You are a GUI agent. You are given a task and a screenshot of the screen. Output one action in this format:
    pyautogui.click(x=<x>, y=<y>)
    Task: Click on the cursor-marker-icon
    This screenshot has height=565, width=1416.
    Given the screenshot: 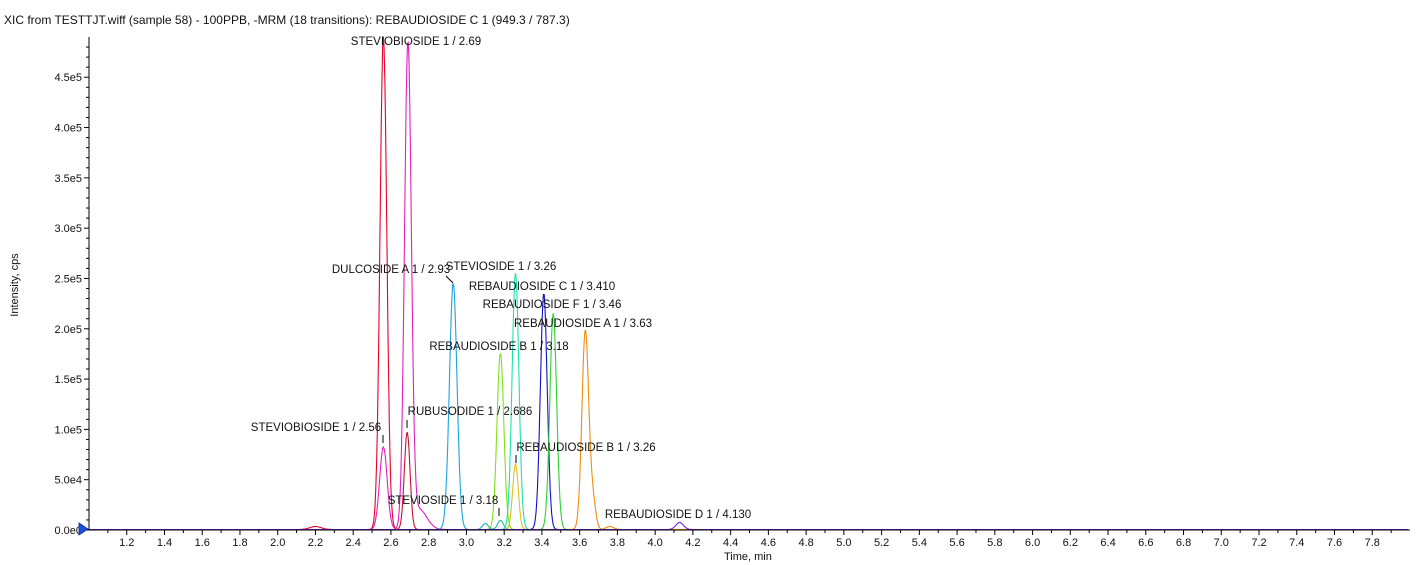 What is the action you would take?
    pyautogui.click(x=83, y=529)
    